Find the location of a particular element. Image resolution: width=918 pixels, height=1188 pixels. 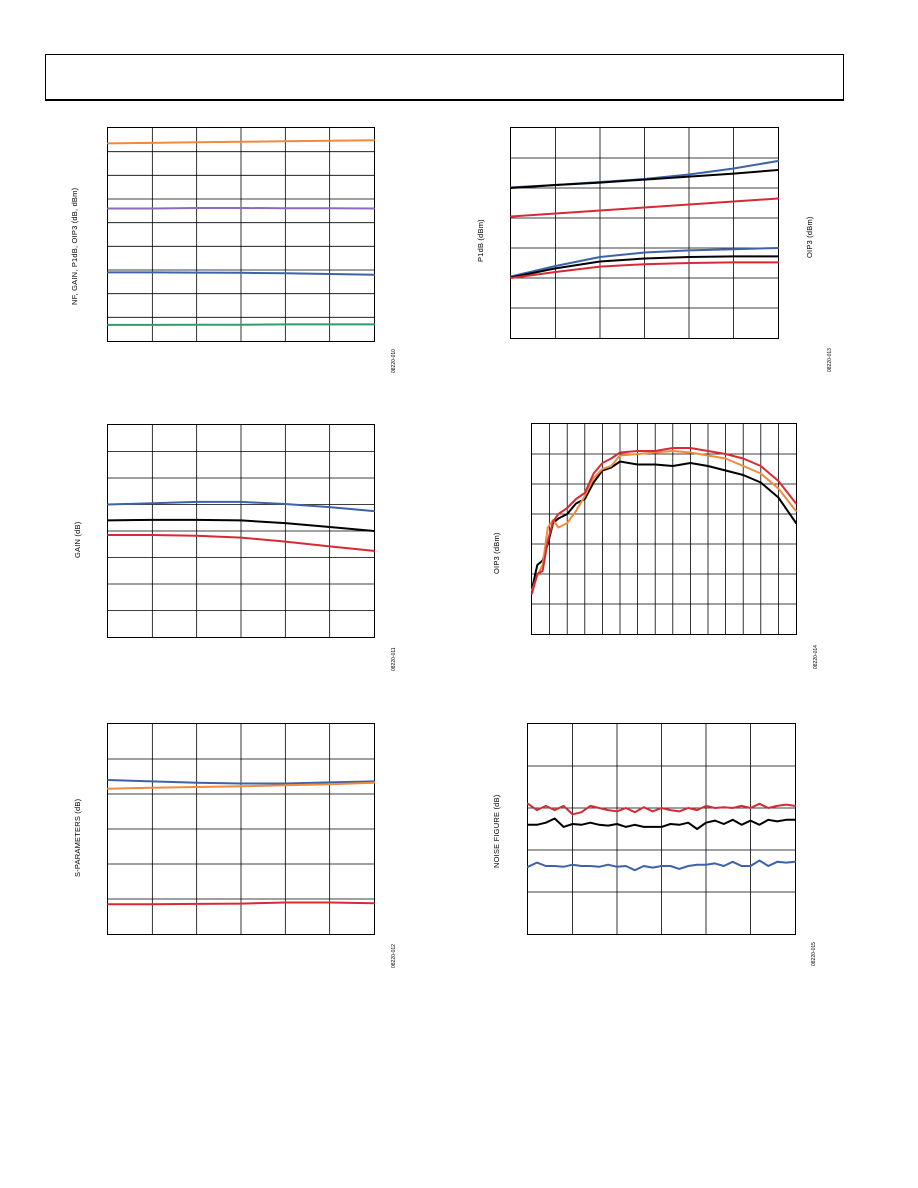

figure-id: 08220-011 is located at coordinates (394, 659).